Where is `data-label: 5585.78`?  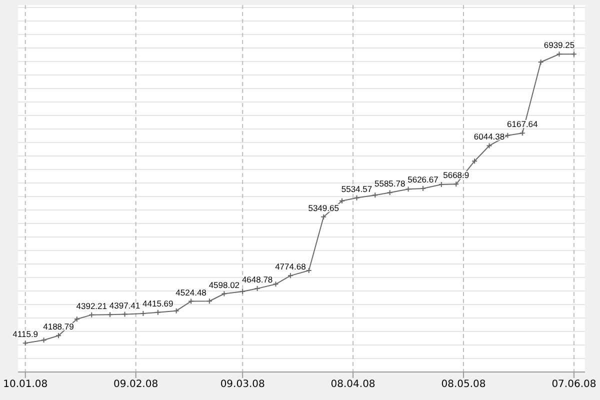
data-label: 5585.78 is located at coordinates (390, 183).